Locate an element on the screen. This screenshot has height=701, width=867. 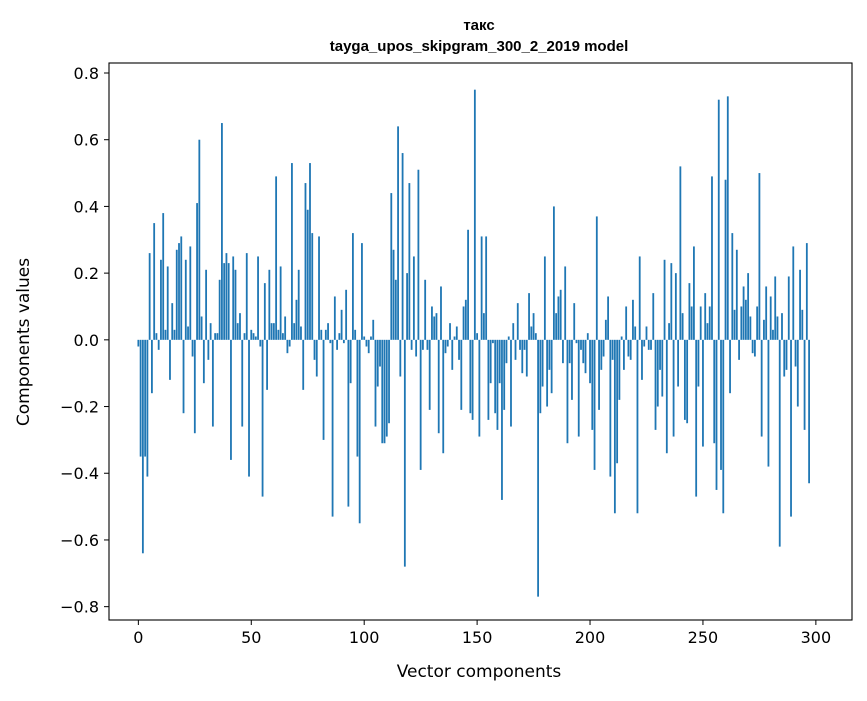
x-tick-label: 200 is located at coordinates (590, 637).